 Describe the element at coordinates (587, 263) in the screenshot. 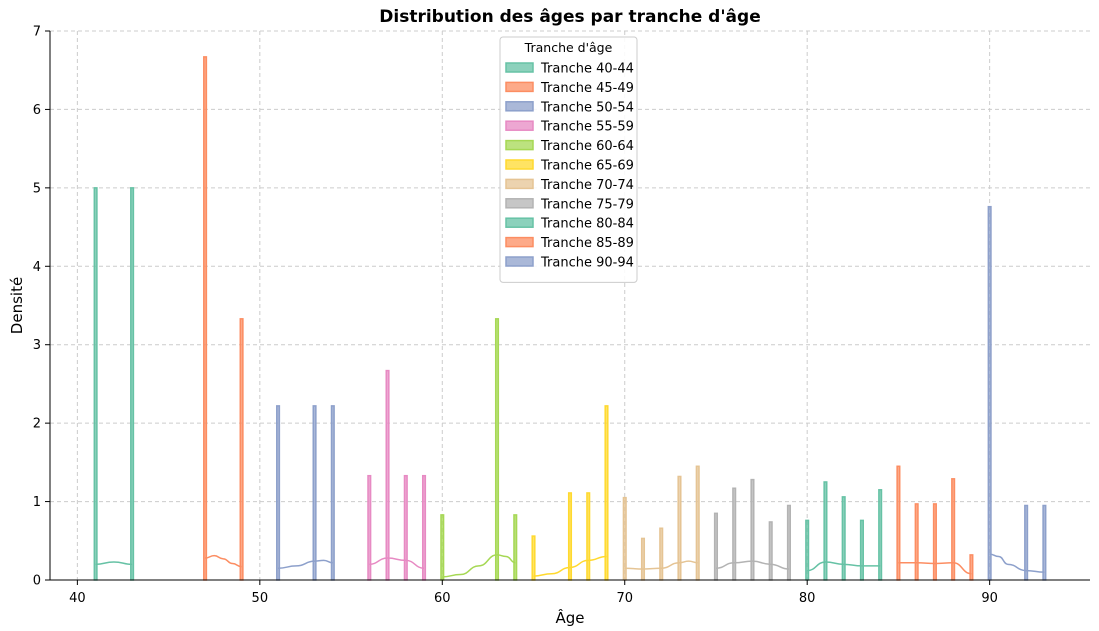

I see `legend-label: Tranche 90-94` at that location.